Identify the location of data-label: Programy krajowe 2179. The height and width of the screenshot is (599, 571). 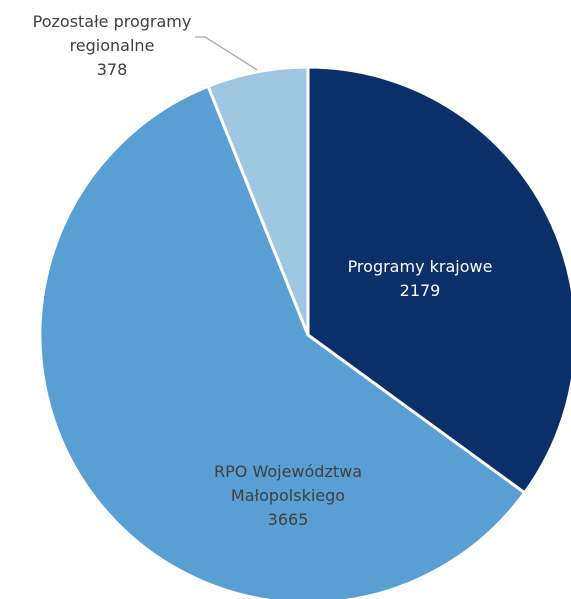
(420, 279).